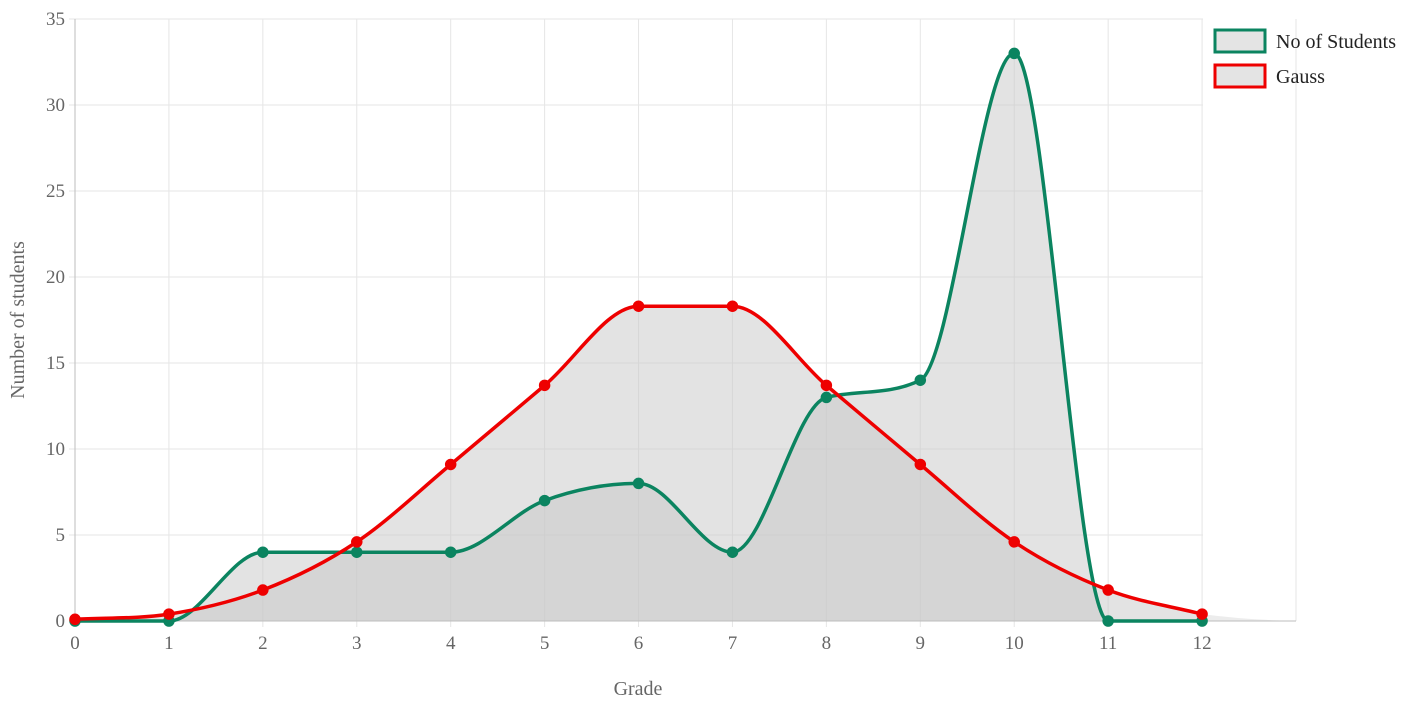 This screenshot has width=1425, height=715. Describe the element at coordinates (827, 643) in the screenshot. I see `x-tick-label: 8` at that location.